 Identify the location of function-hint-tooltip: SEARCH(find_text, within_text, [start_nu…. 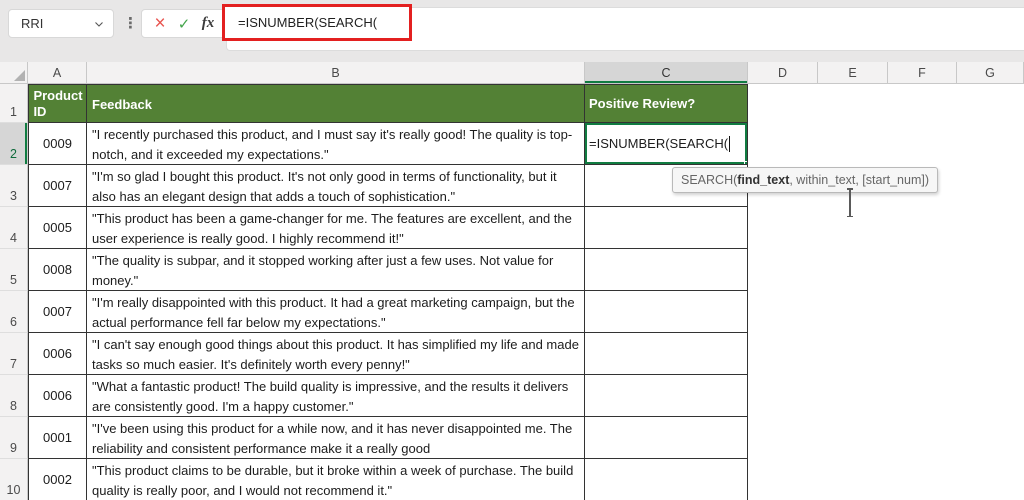
(805, 180).